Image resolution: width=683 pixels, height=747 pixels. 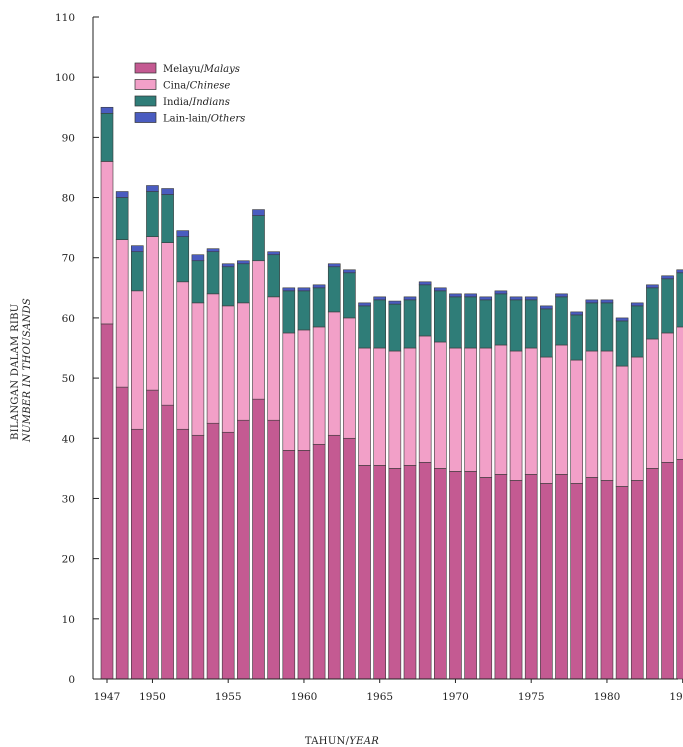 I want to click on legend-label-italic: Chinese, so click(x=210, y=86).